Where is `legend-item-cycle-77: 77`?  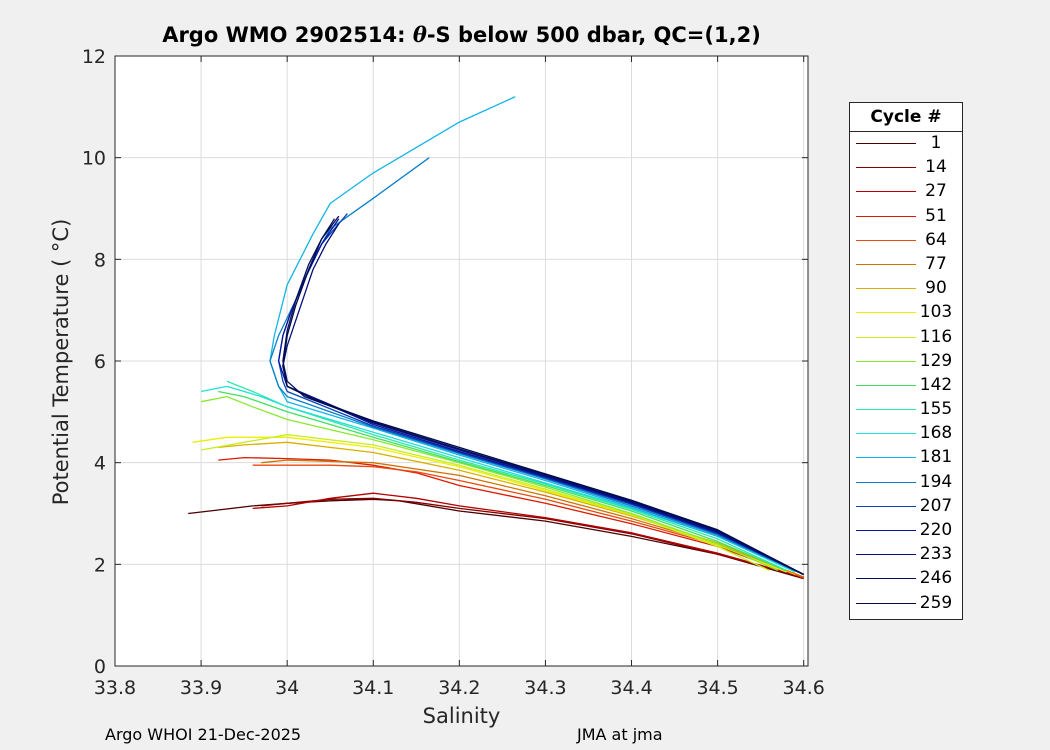
legend-item-cycle-77: 77 is located at coordinates (906, 265).